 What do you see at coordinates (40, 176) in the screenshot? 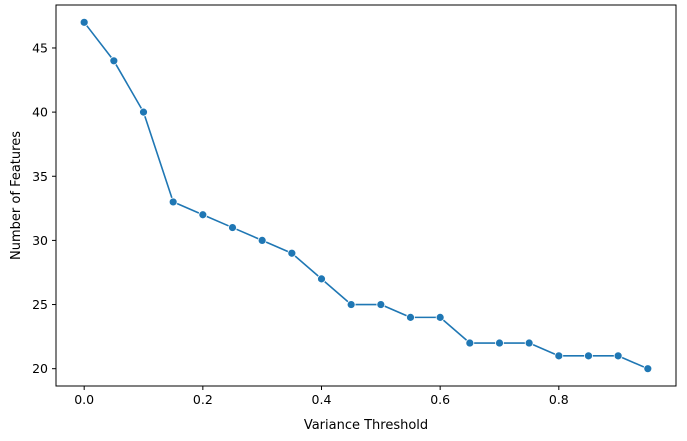
I see `y-tick-label: 35` at bounding box center [40, 176].